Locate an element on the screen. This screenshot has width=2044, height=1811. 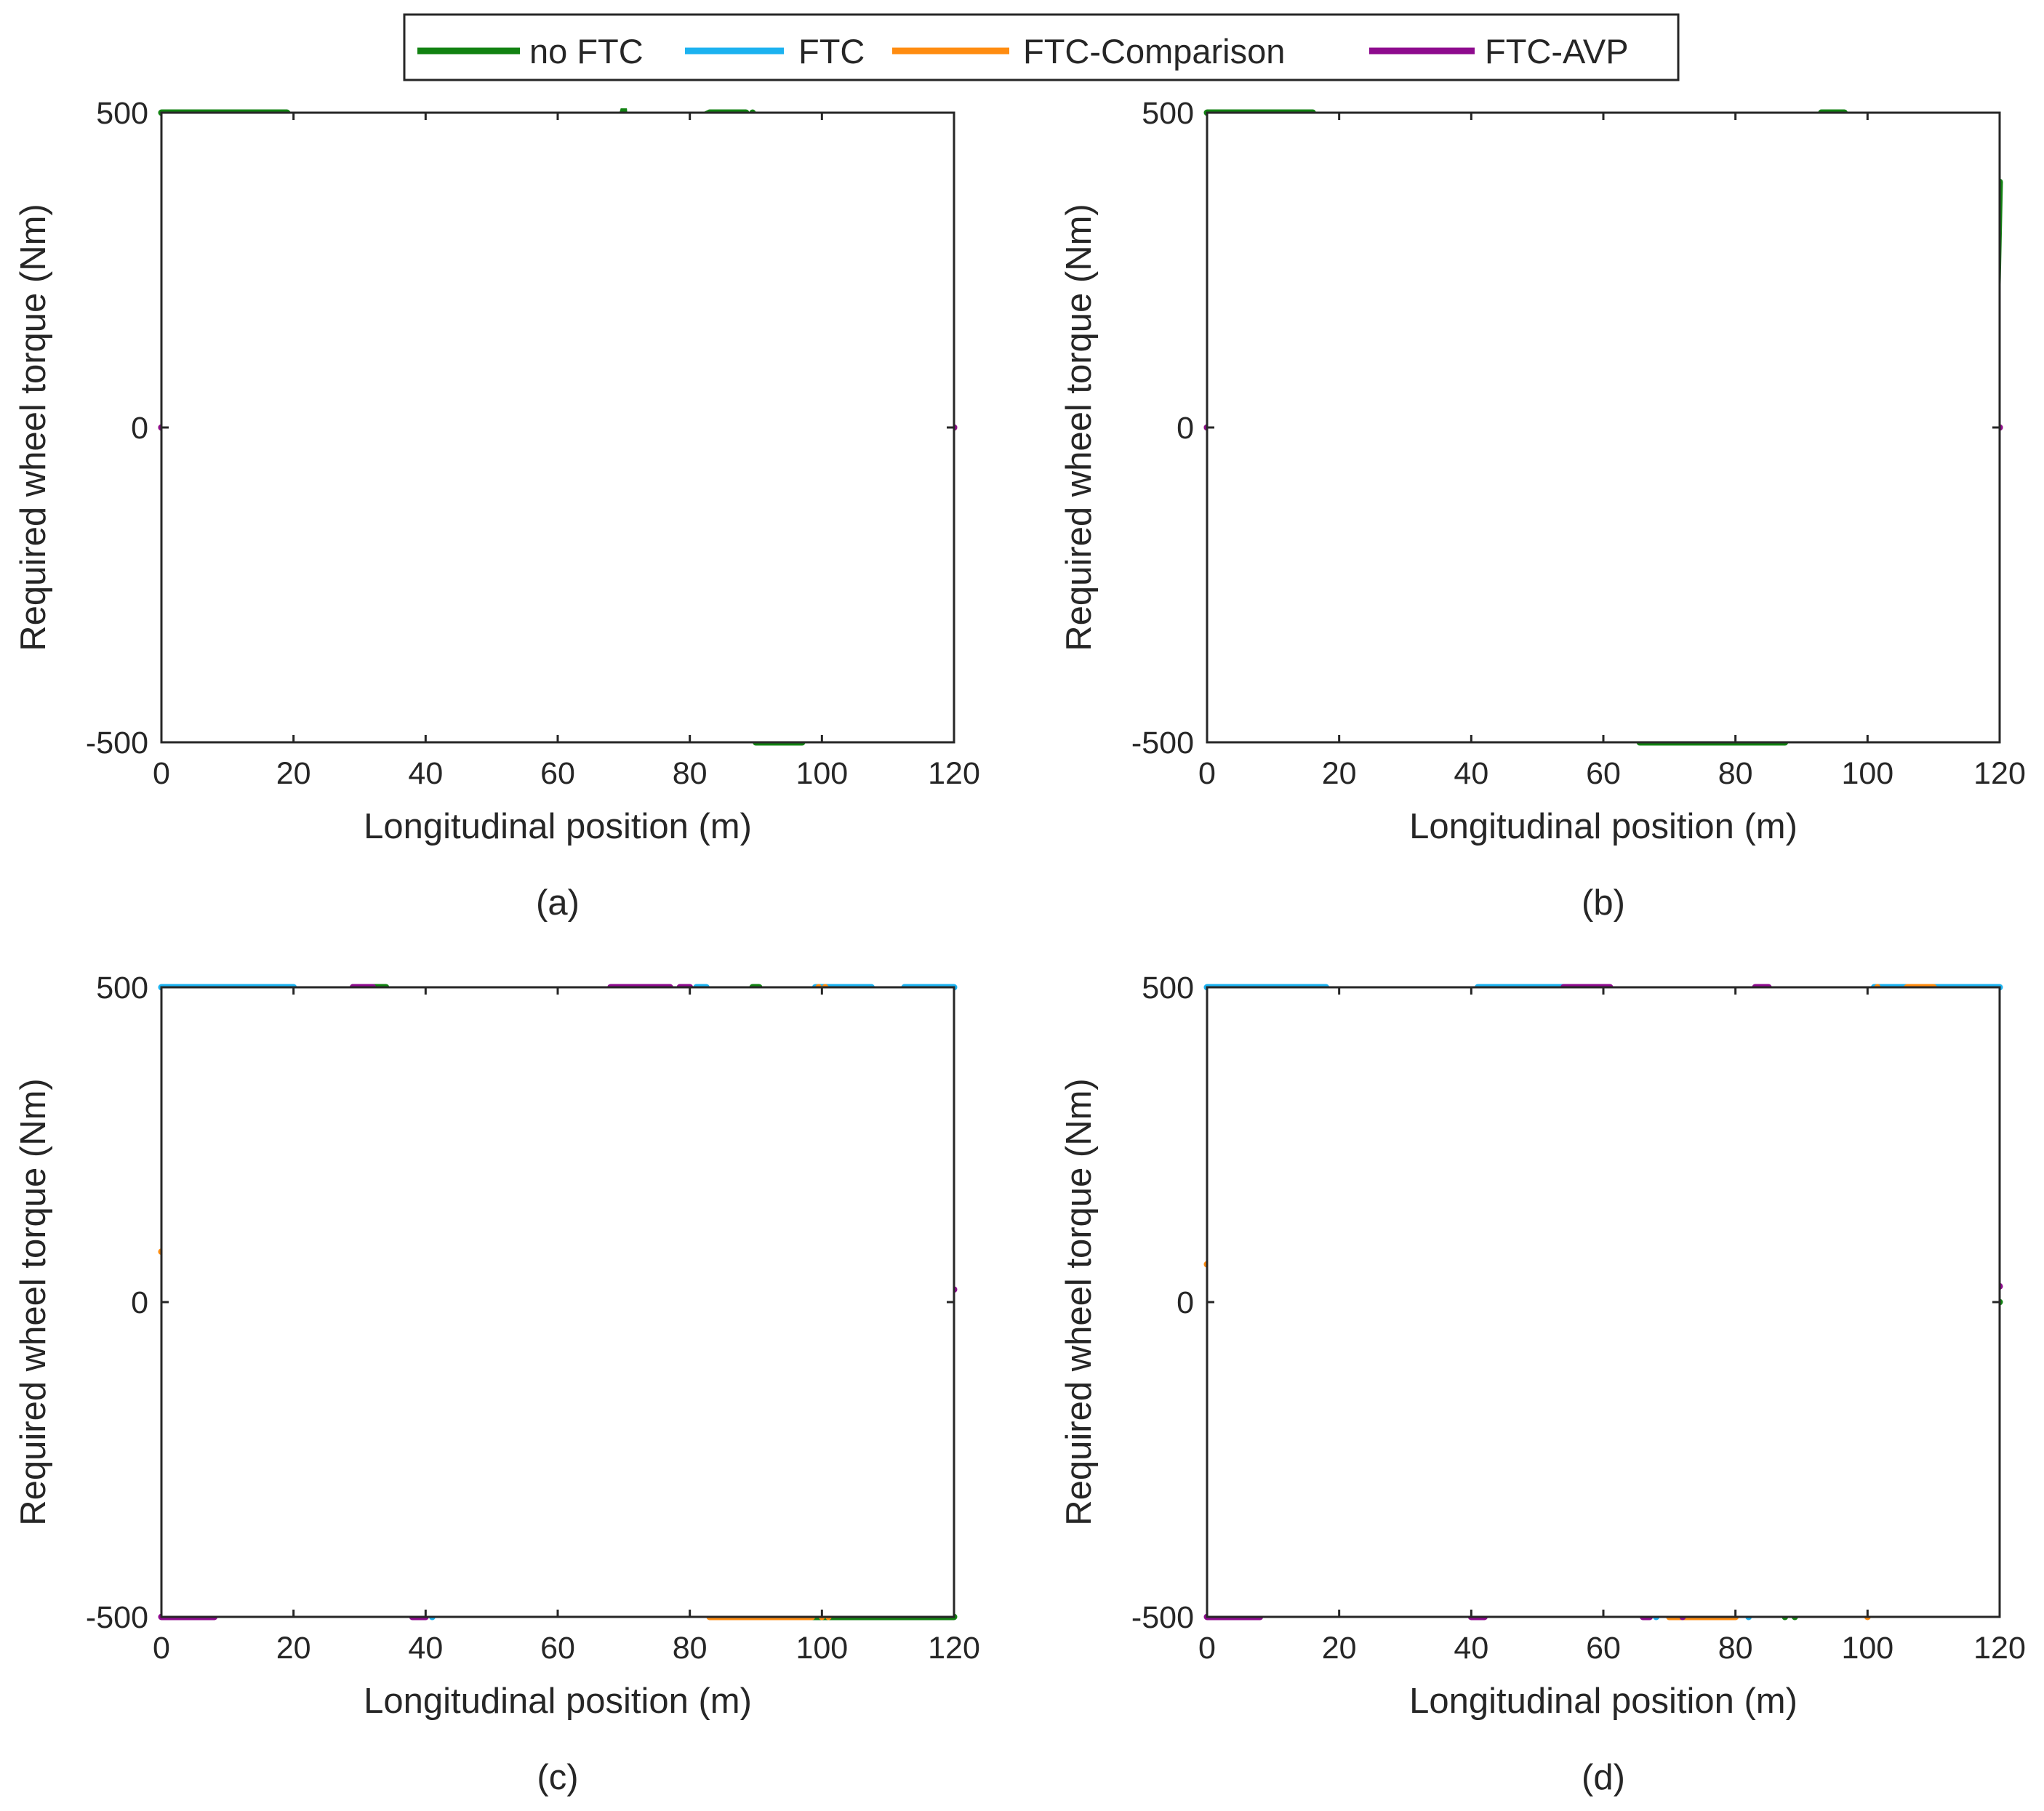
legend-label-no-ftc: no FTC is located at coordinates (586, 51).